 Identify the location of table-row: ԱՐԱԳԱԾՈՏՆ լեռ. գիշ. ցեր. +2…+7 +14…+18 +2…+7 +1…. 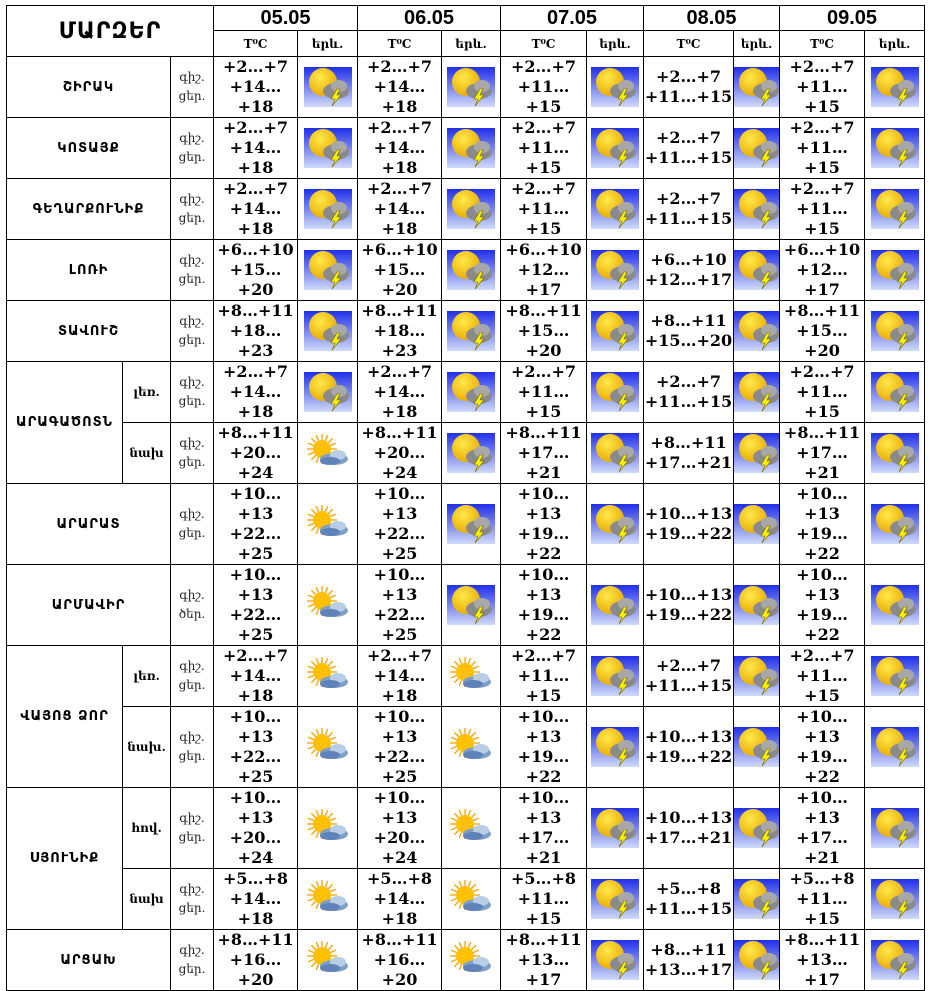
(466, 422).